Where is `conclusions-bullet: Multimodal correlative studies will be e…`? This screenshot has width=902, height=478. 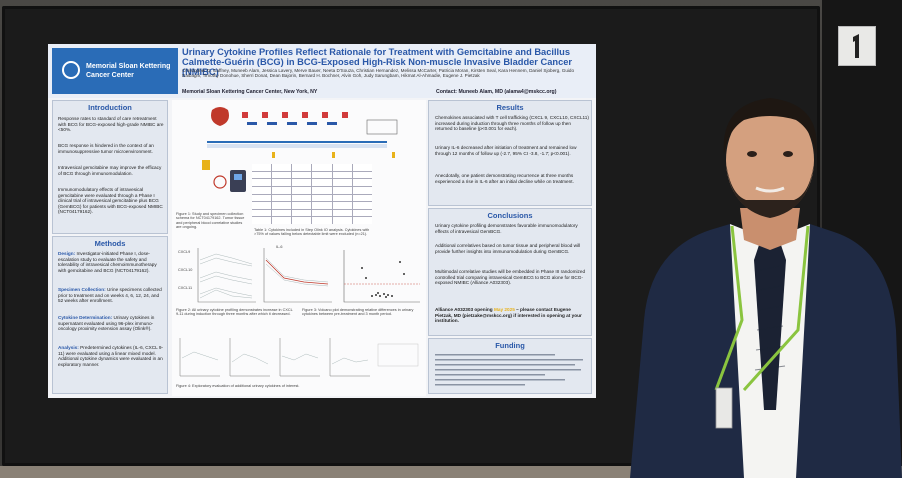
conclusions-bullet: Multimodal correlative studies will be e… is located at coordinates (510, 277).